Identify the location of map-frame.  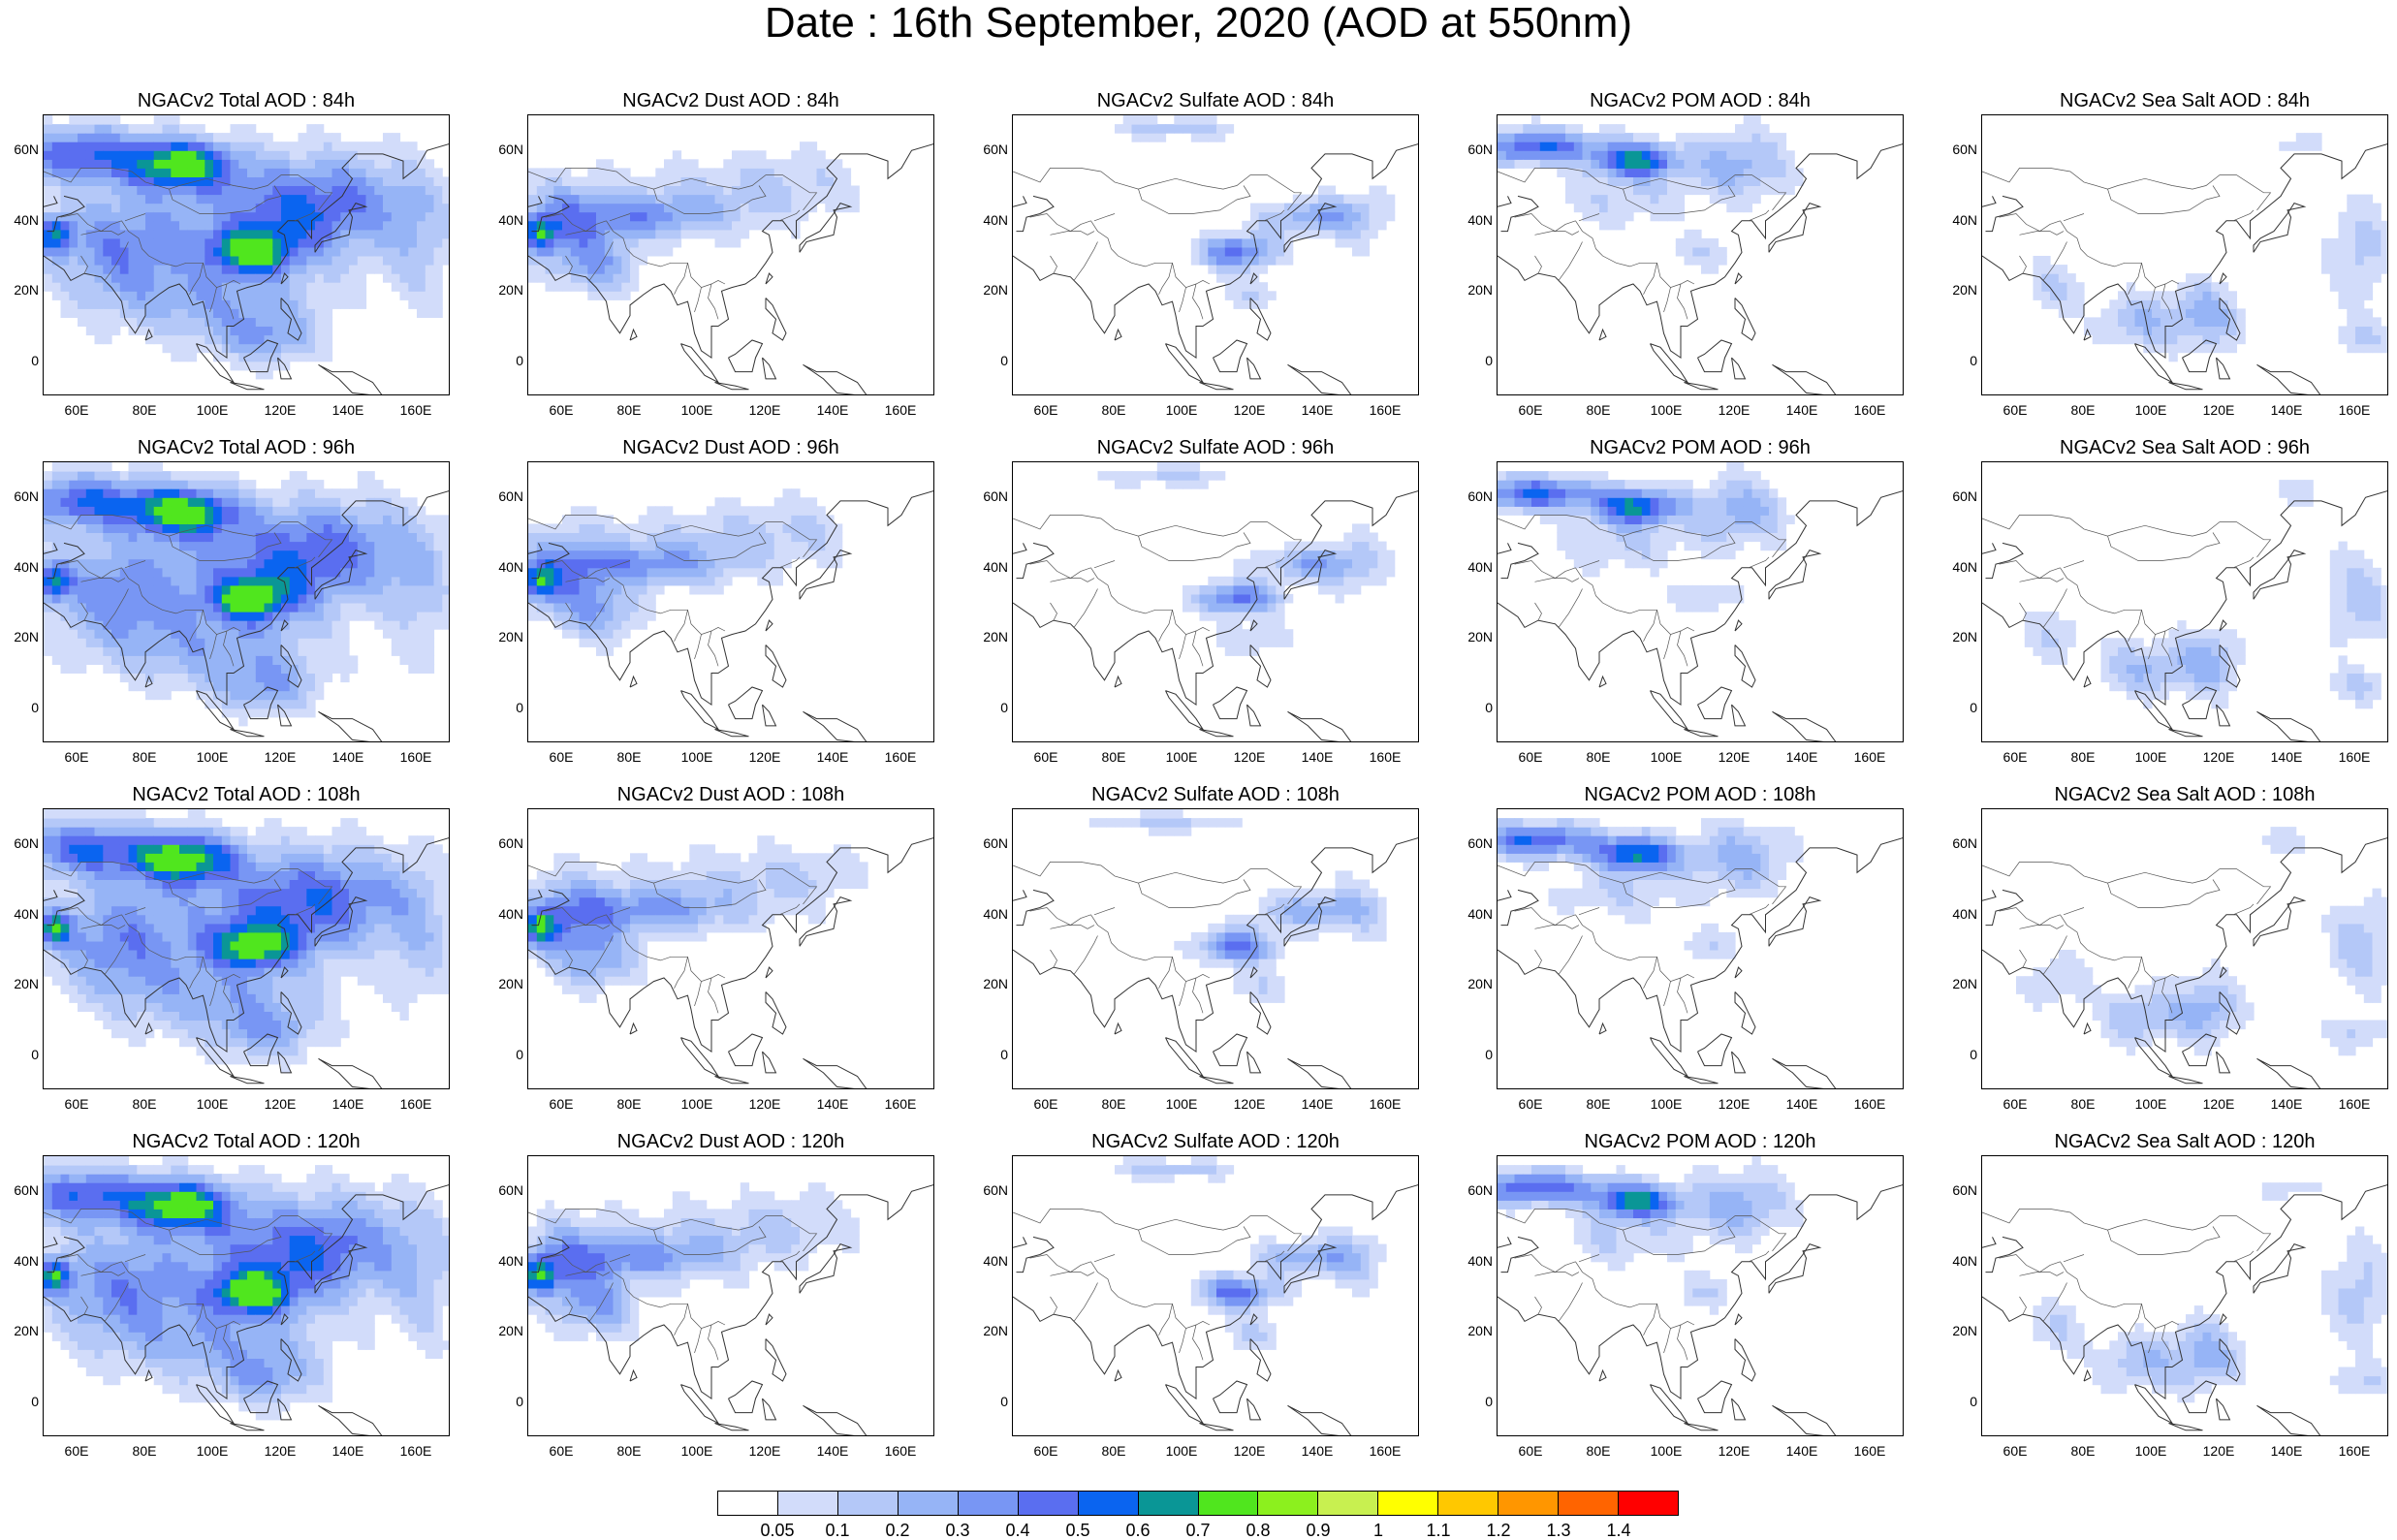
(2184, 254).